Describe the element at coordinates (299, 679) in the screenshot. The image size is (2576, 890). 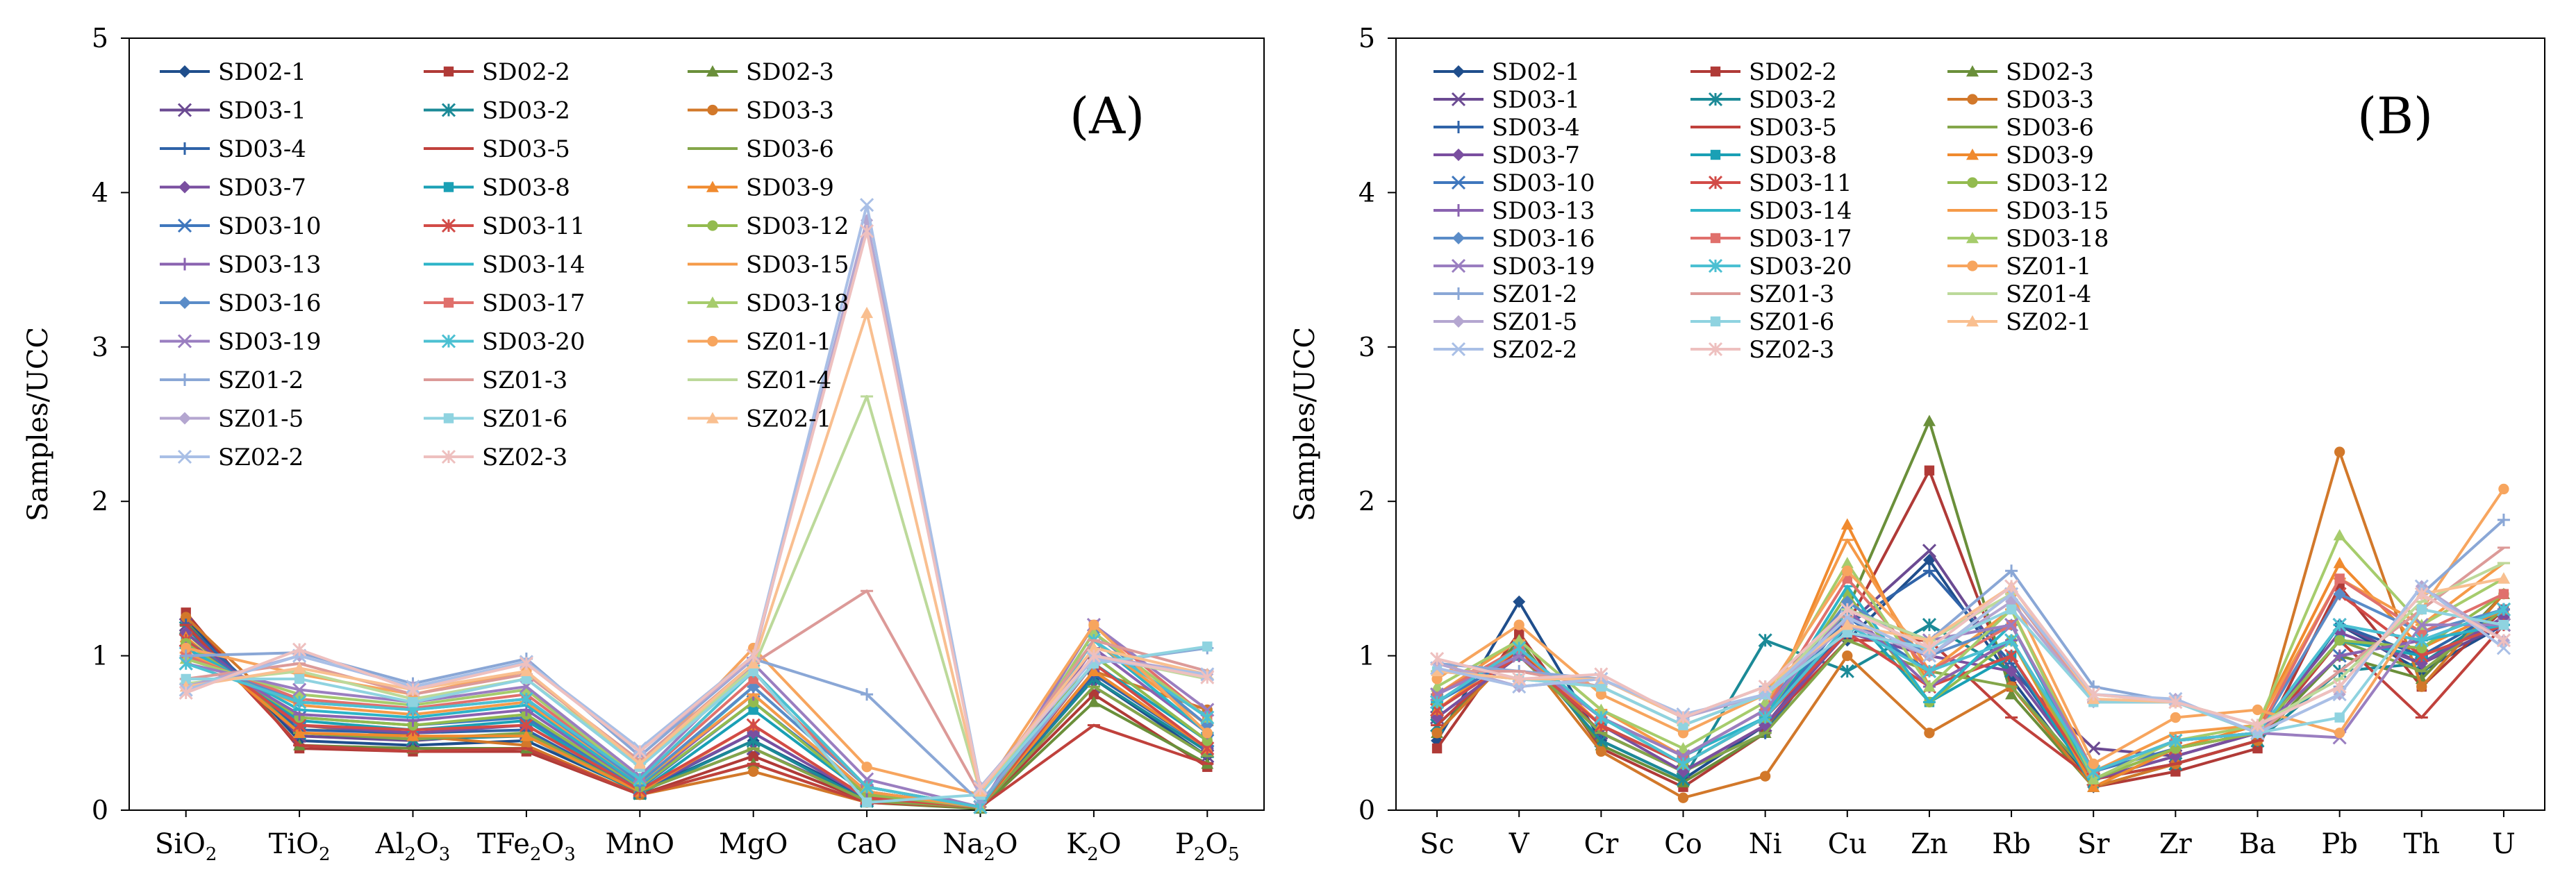
I see `point-a-sz01-6-tio2` at that location.